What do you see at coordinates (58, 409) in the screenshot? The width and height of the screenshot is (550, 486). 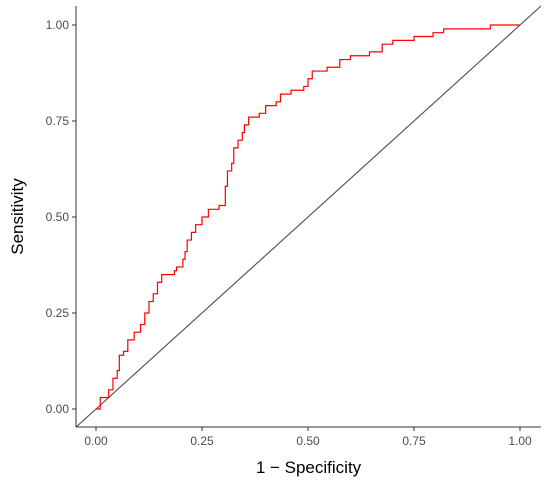 I see `y-tick-label: 0.00` at bounding box center [58, 409].